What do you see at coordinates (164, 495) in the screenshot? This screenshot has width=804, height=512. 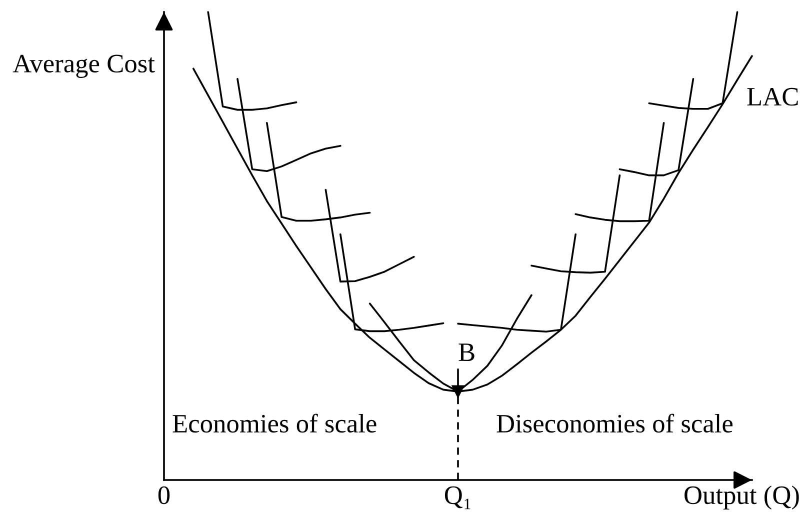 I see `x-tick-label: 0` at bounding box center [164, 495].